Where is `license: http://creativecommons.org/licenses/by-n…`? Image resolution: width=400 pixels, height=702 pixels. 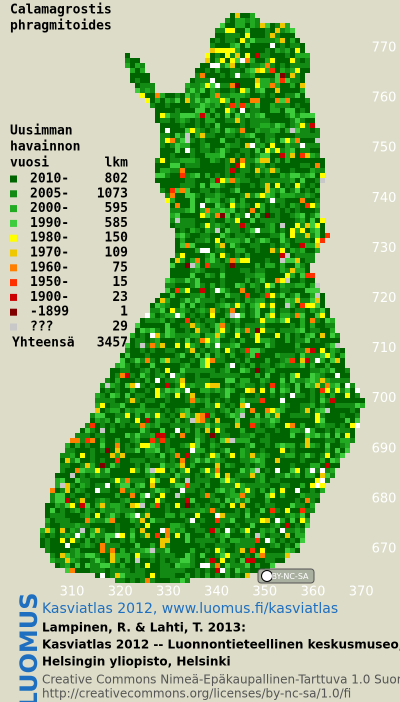
license: http://creativecommons.org/licenses/by-n… is located at coordinates (196, 694).